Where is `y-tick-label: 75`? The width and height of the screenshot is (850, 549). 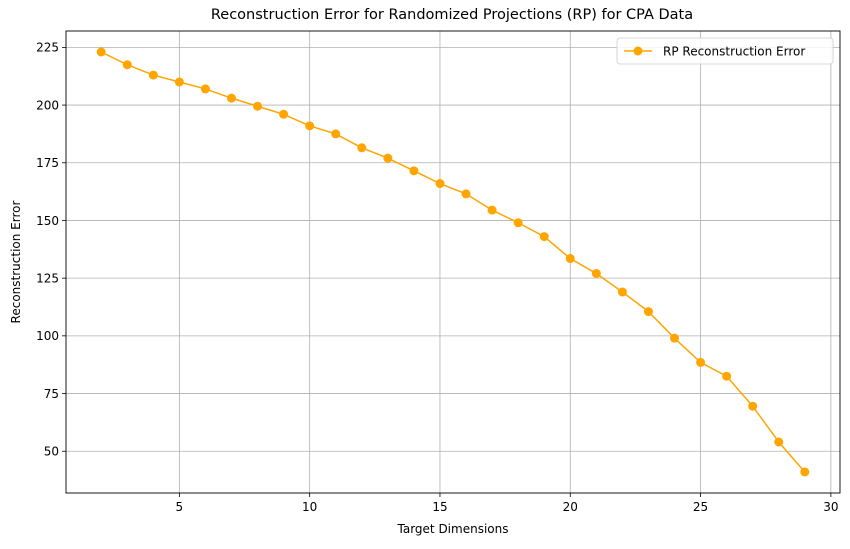 y-tick-label: 75 is located at coordinates (51, 394).